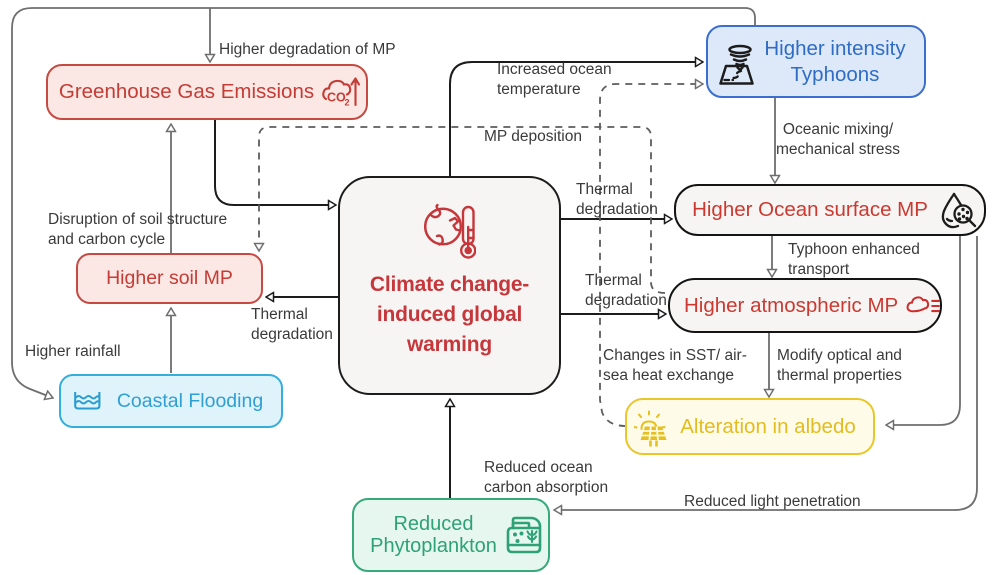 This screenshot has height=575, width=1000. I want to click on svg-text: CO, so click(336, 98).